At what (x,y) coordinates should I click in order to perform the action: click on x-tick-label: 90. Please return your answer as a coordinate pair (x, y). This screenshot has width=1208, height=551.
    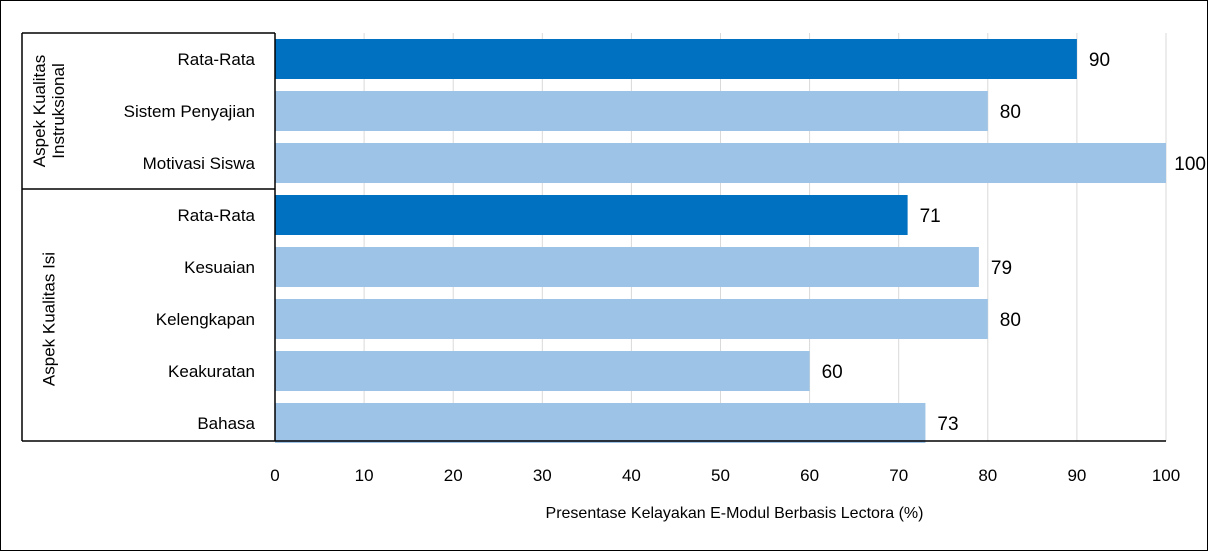
    Looking at the image, I should click on (1076, 475).